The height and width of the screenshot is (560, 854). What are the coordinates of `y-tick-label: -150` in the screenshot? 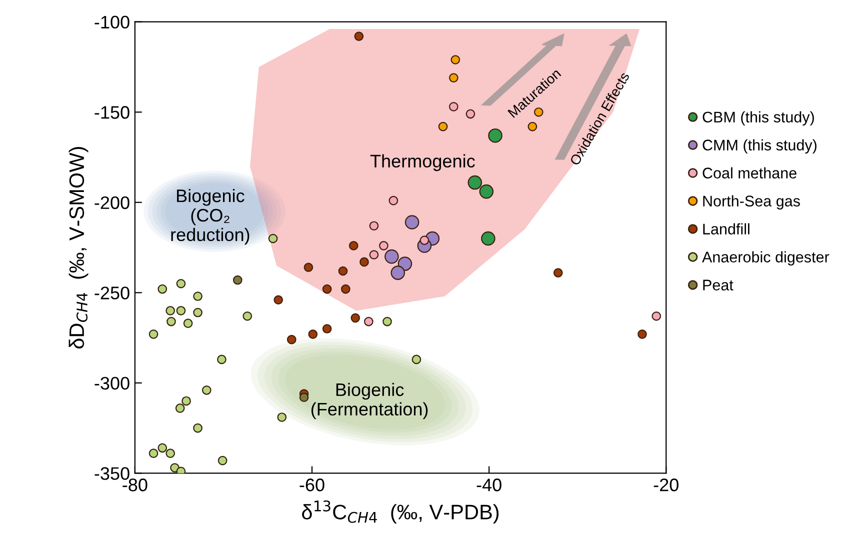 It's located at (112, 112).